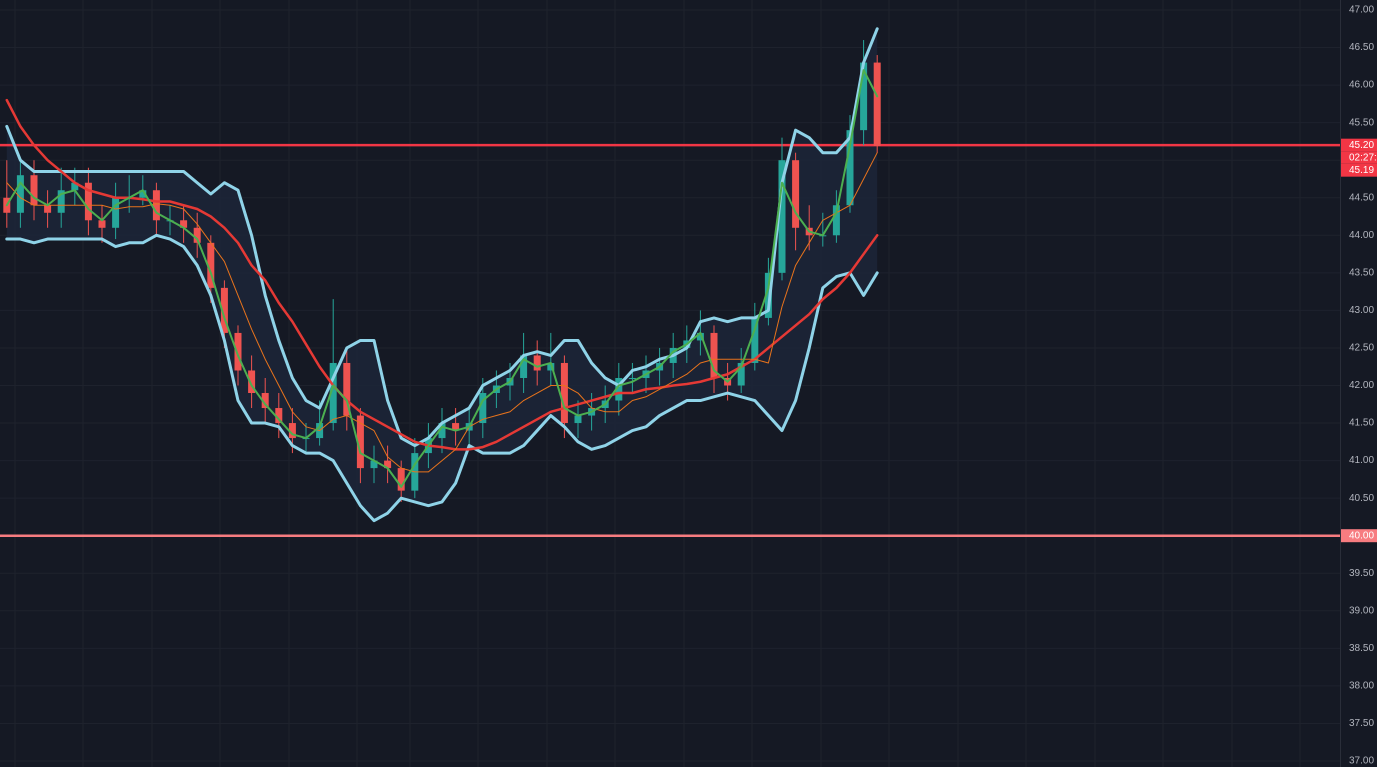 Image resolution: width=1377 pixels, height=767 pixels. Describe the element at coordinates (1361, 610) in the screenshot. I see `y-tick-label: 39.00` at that location.